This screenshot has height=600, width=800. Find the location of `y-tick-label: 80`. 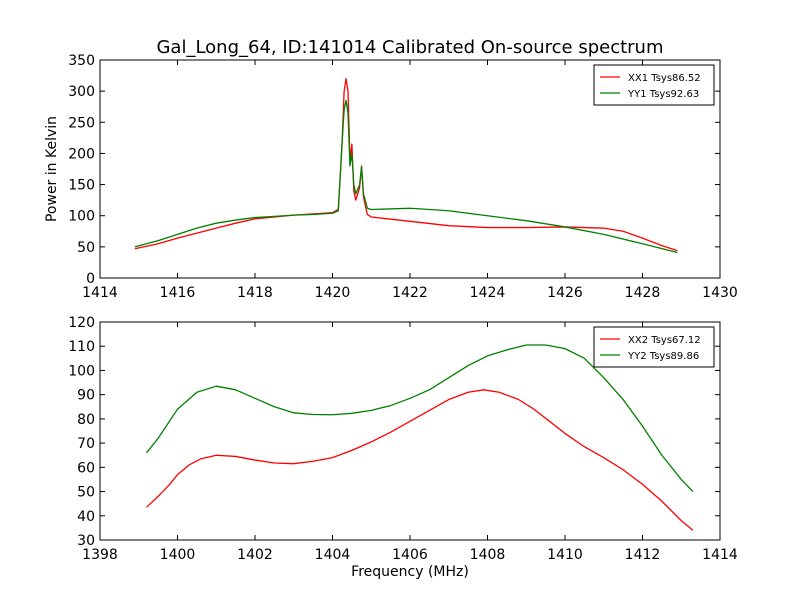

y-tick-label: 80 is located at coordinates (86, 420).